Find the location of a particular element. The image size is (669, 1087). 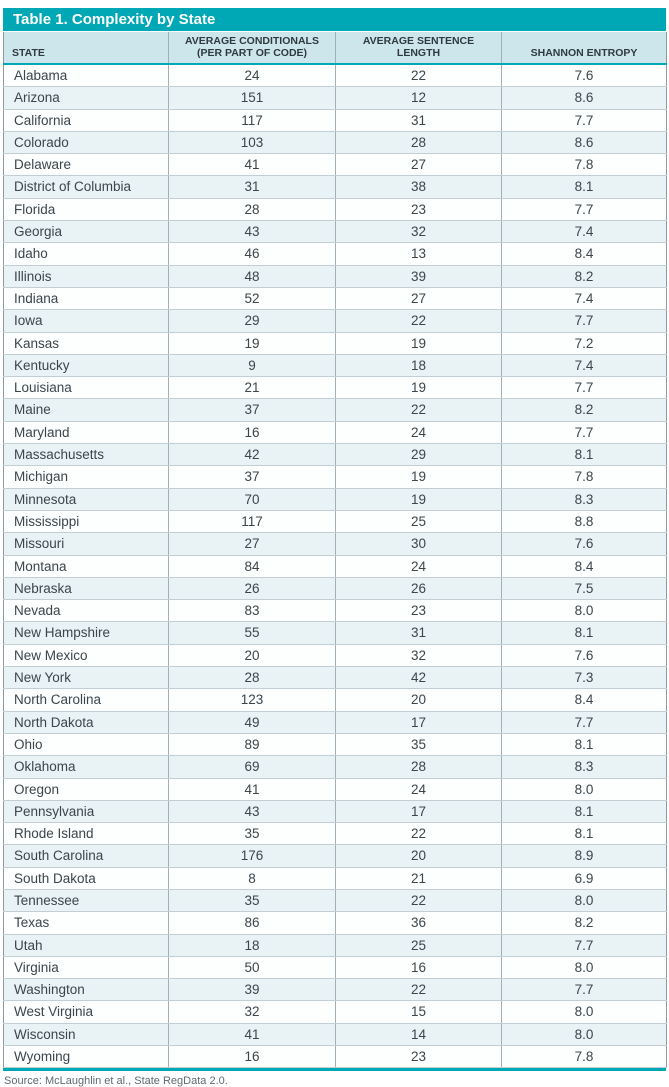

value-cell: 123 is located at coordinates (252, 700).